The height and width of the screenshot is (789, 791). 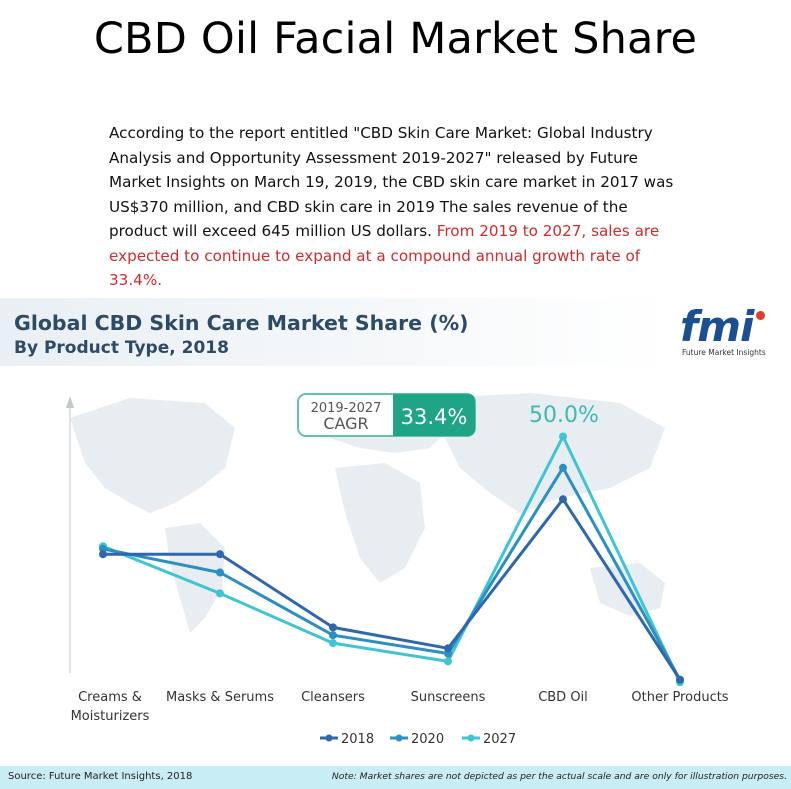 I want to click on category-label-2: Cleansers, so click(x=333, y=697).